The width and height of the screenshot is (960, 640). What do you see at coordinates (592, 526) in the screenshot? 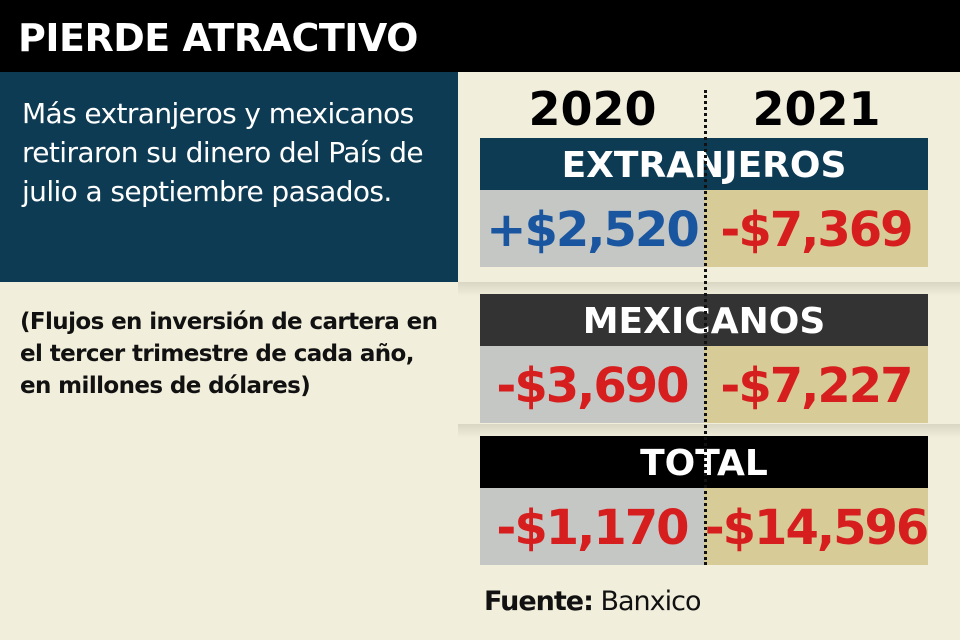
I see `value-total-2020: -$1,170` at bounding box center [592, 526].